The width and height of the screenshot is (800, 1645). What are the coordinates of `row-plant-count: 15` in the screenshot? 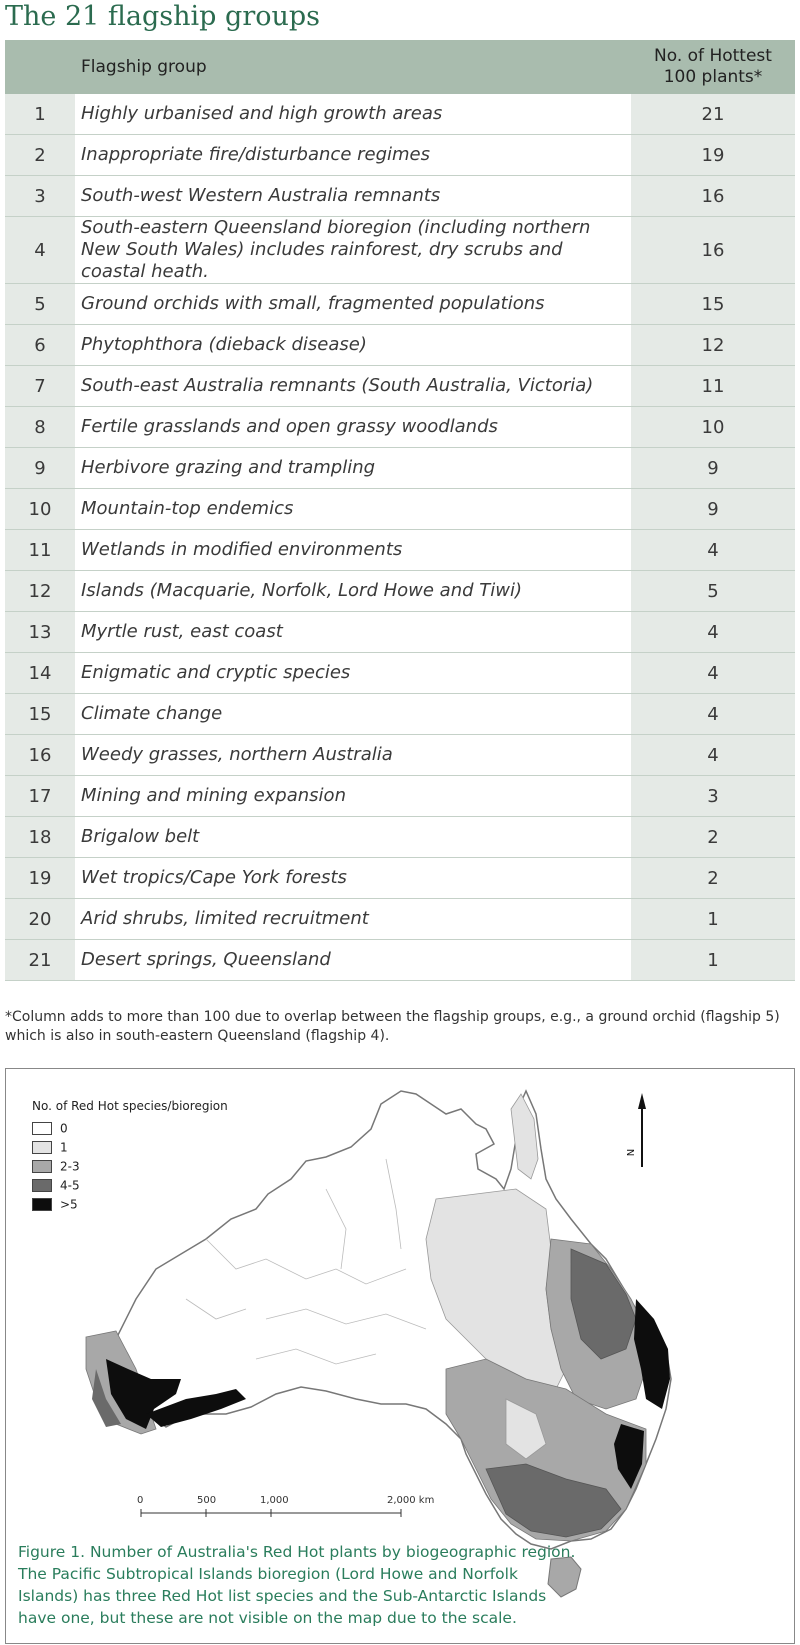 It's located at (713, 304).